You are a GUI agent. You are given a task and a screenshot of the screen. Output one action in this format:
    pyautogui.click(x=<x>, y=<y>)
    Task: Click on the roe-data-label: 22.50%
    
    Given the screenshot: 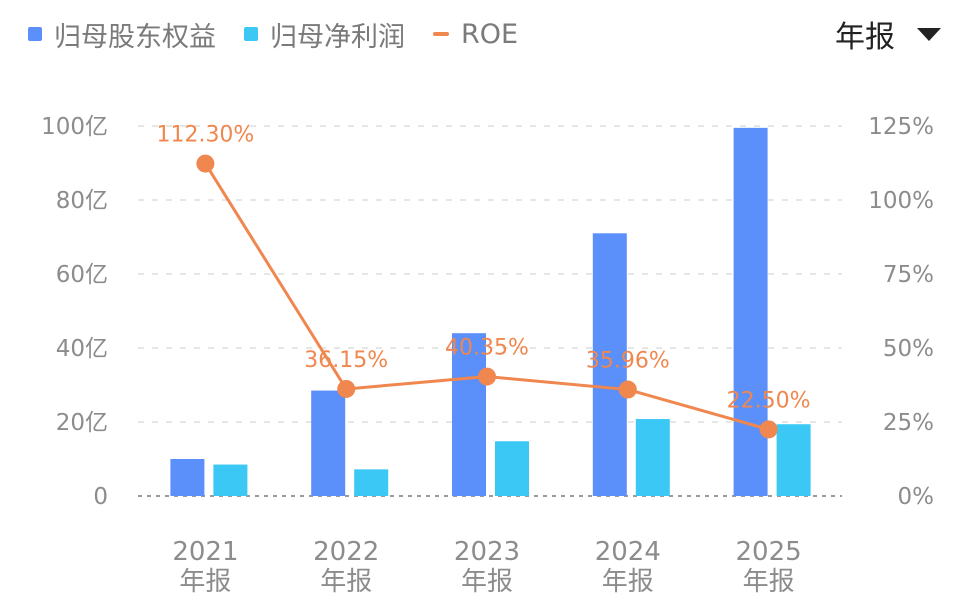 What is the action you would take?
    pyautogui.click(x=769, y=400)
    